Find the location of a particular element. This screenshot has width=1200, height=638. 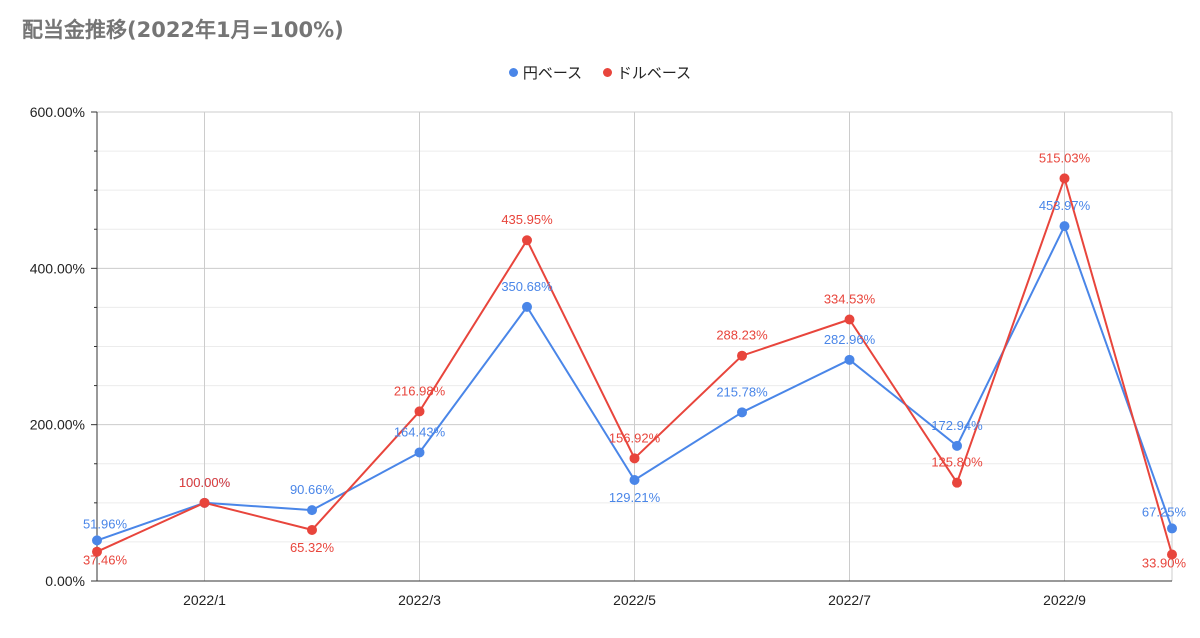

chart-title: 配当金推移(2022年1月=100%) is located at coordinates (183, 30).